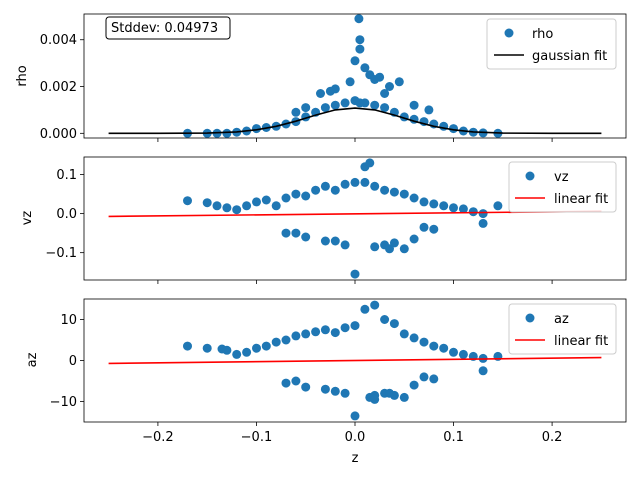  I want to click on legend-label-linear-fit-az: linear fit, so click(581, 341).